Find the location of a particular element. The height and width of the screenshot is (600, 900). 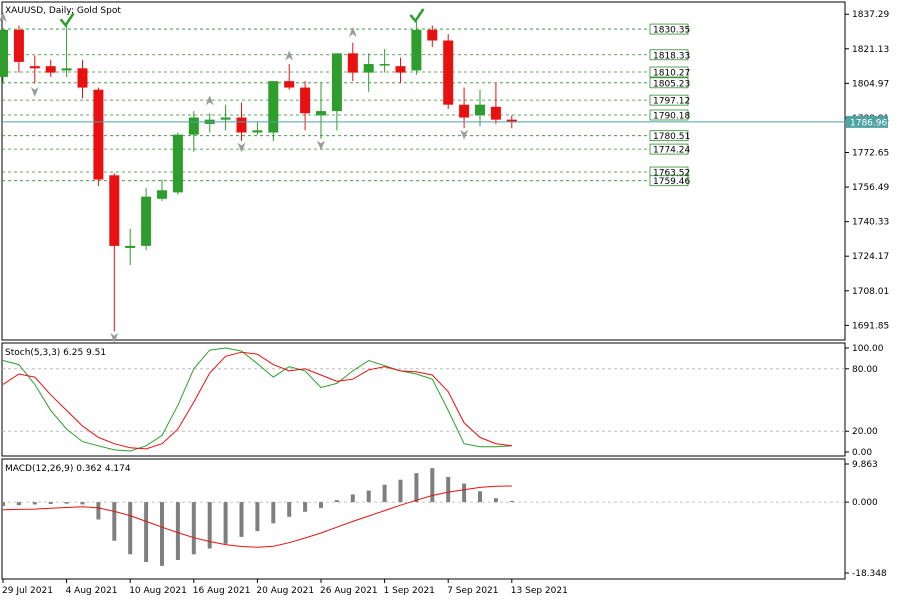

date-tick-label: 10 Aug 2021 is located at coordinates (158, 591).